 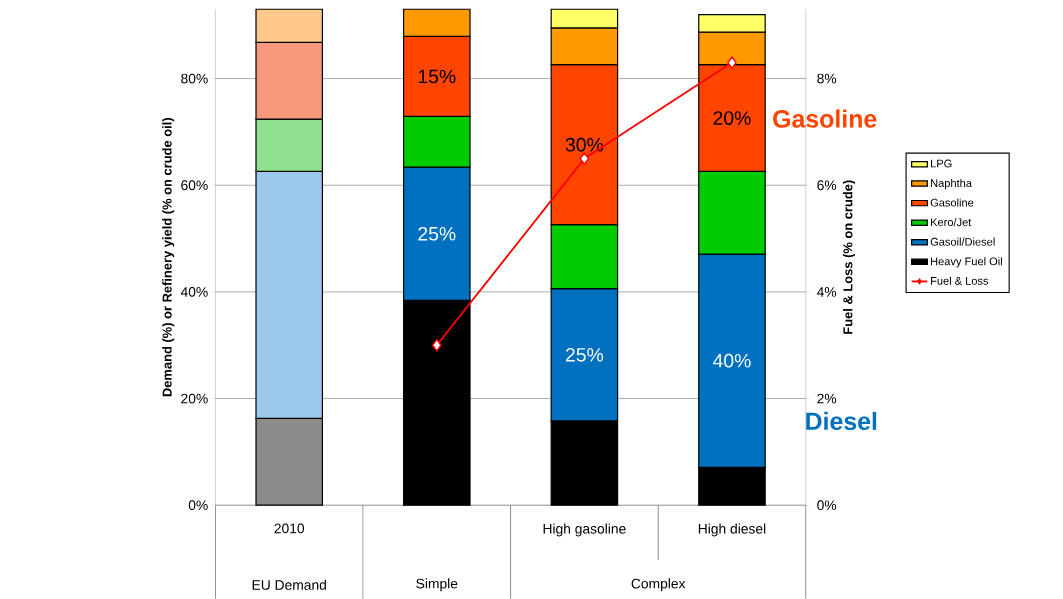 I want to click on y2-tick-label: 0%, so click(x=827, y=505).